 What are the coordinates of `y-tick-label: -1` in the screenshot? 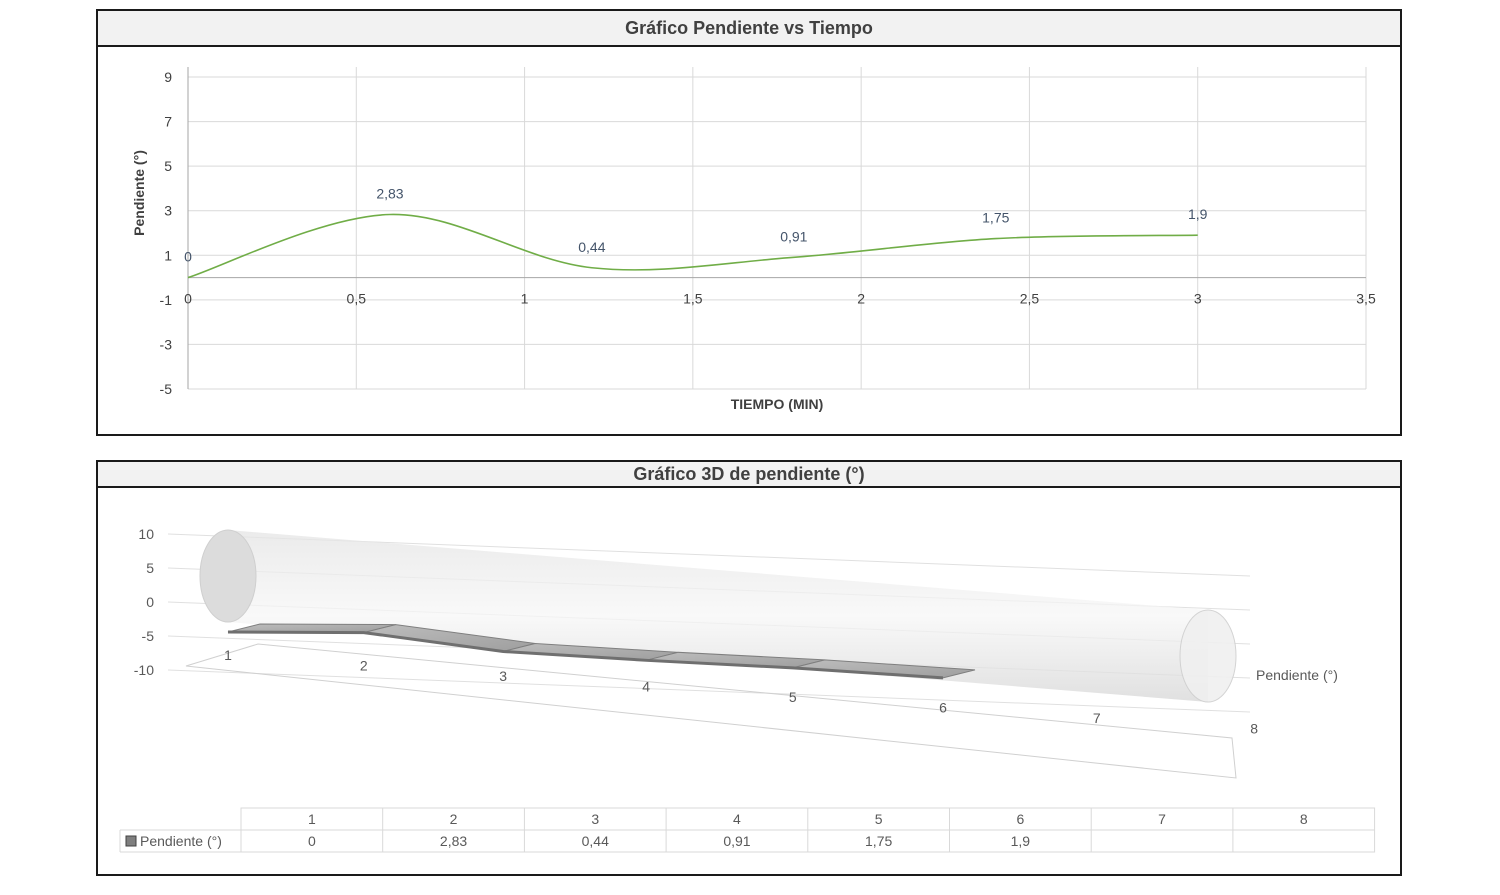 It's located at (166, 300).